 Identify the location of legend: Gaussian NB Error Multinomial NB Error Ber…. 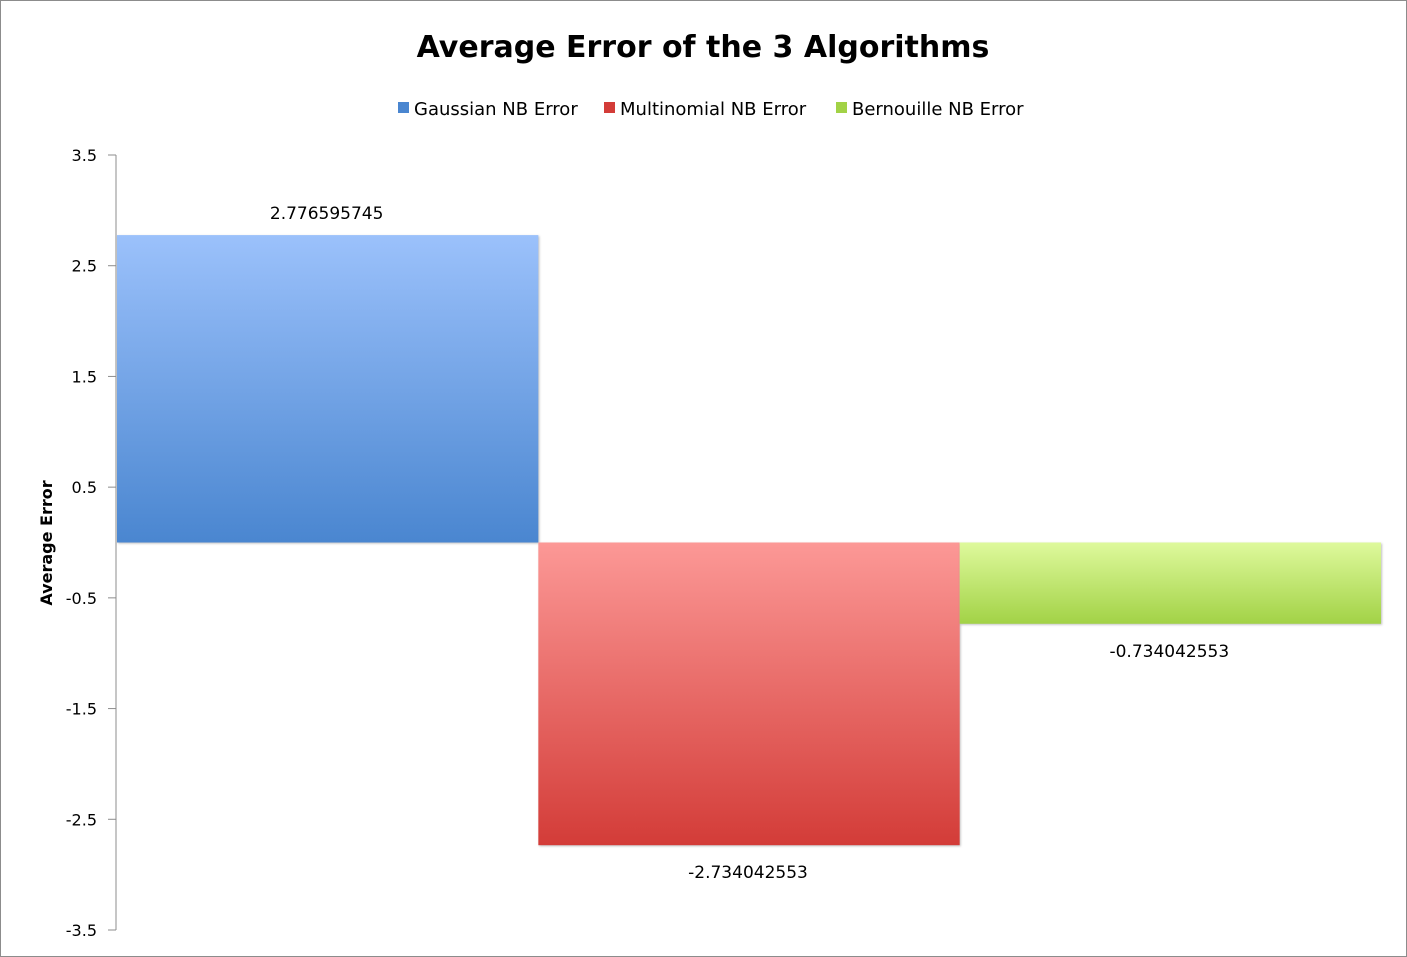
(711, 109).